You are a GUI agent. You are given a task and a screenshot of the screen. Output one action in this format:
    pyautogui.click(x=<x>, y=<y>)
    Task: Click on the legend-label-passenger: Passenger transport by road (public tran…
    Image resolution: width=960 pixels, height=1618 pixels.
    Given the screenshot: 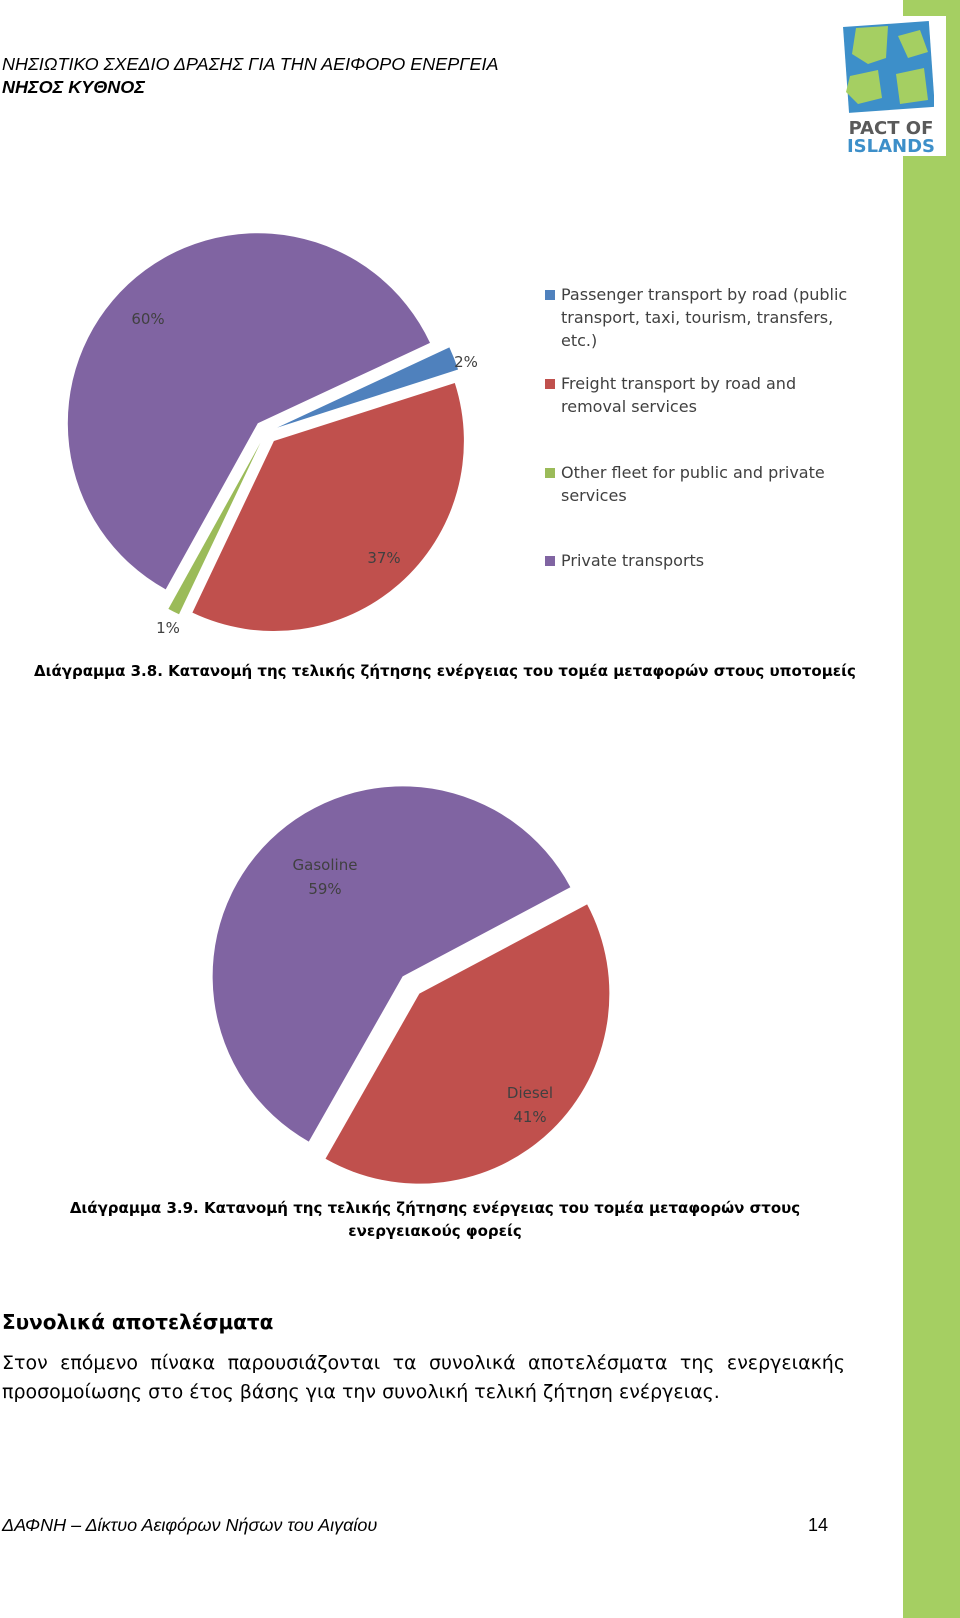 What is the action you would take?
    pyautogui.click(x=704, y=317)
    